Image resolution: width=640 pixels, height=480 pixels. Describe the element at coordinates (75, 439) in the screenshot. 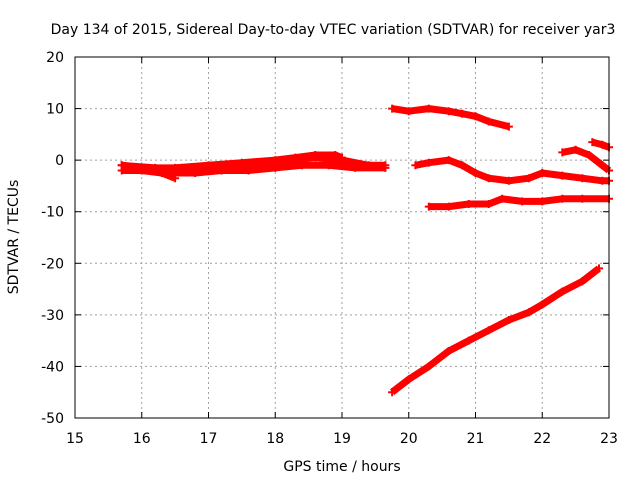

I see `x-tick-label: 15` at that location.